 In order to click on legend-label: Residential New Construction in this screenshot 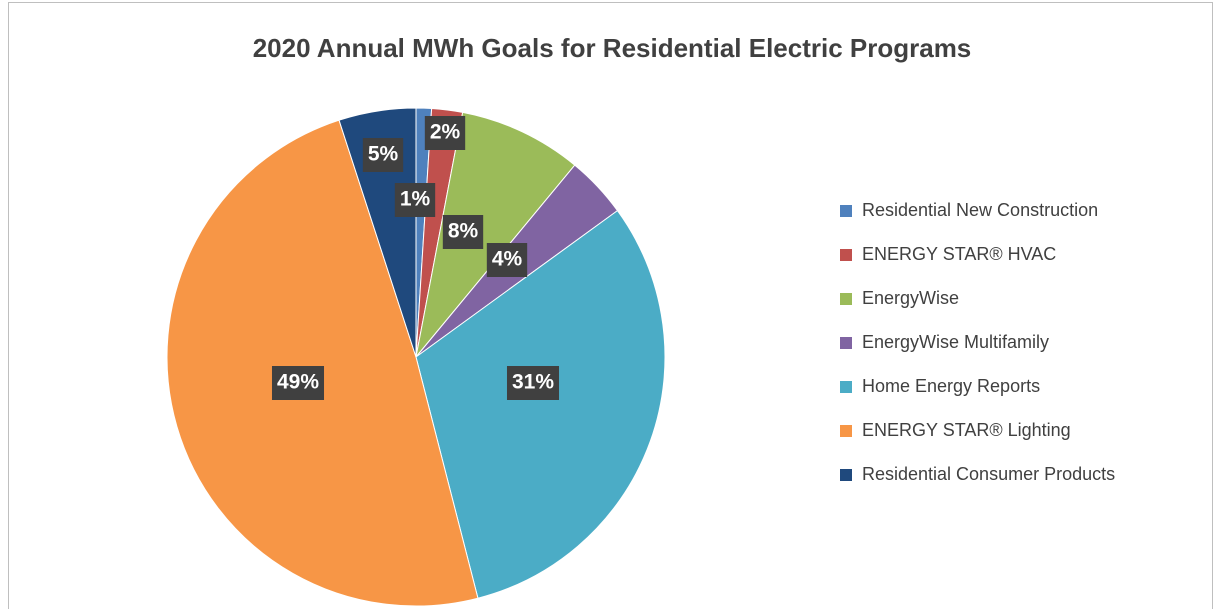, I will do `click(980, 210)`.